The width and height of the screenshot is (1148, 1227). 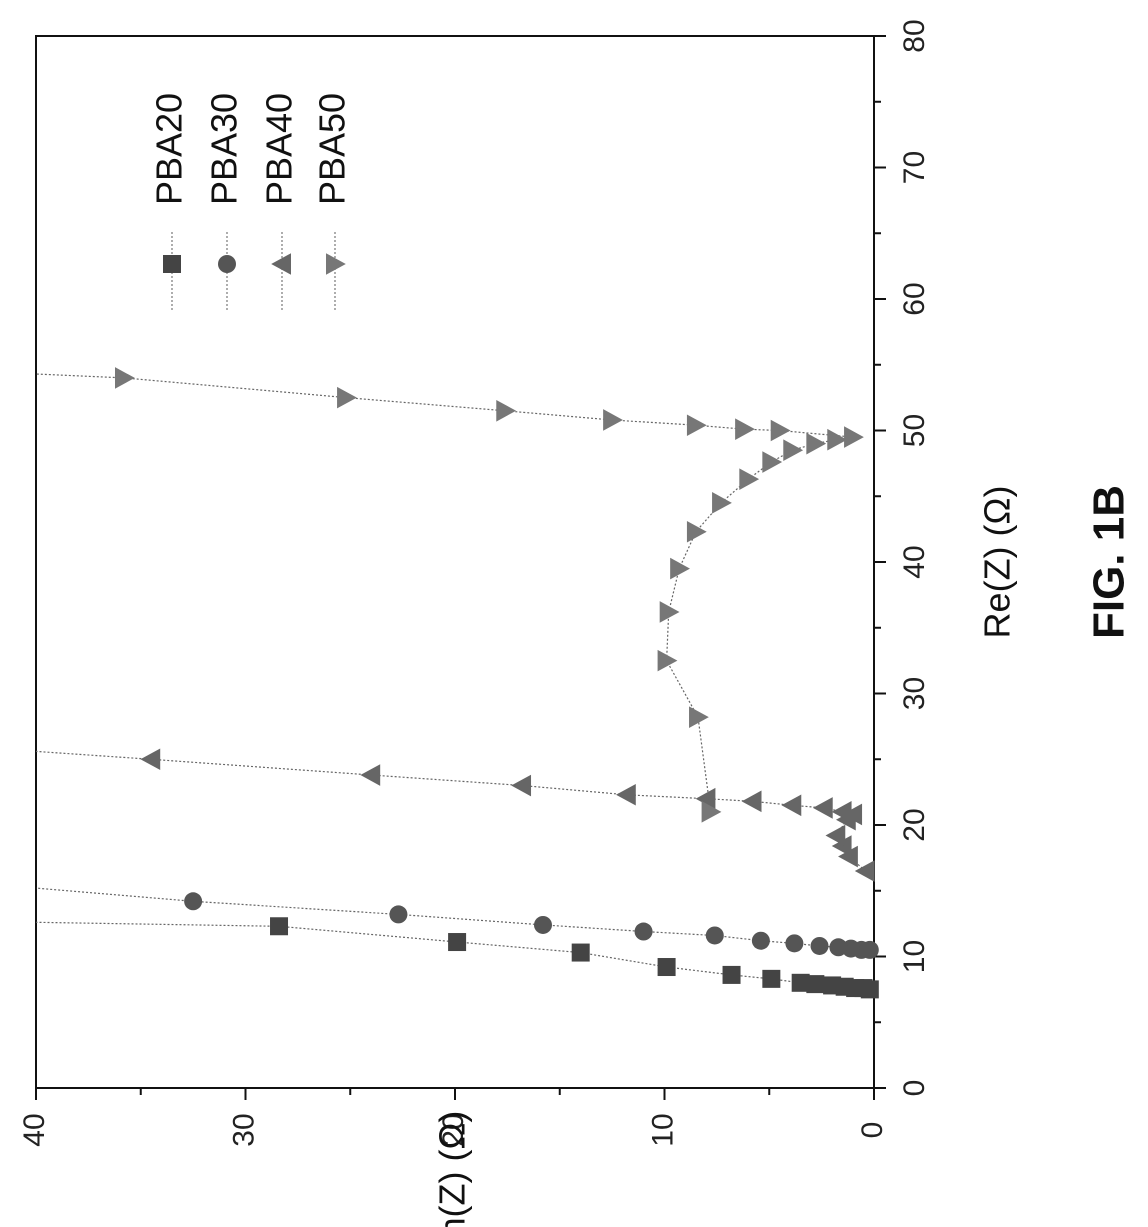 I want to click on legend-item-pba40: PBA40, so click(x=279, y=202).